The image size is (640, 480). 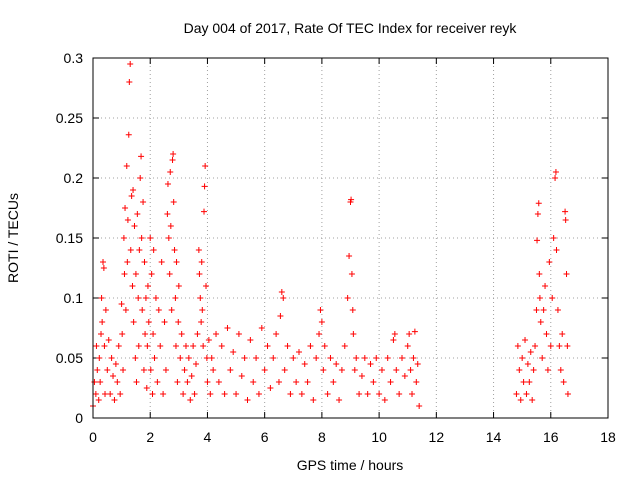 What do you see at coordinates (494, 437) in the screenshot?
I see `x-tick-label: 14` at bounding box center [494, 437].